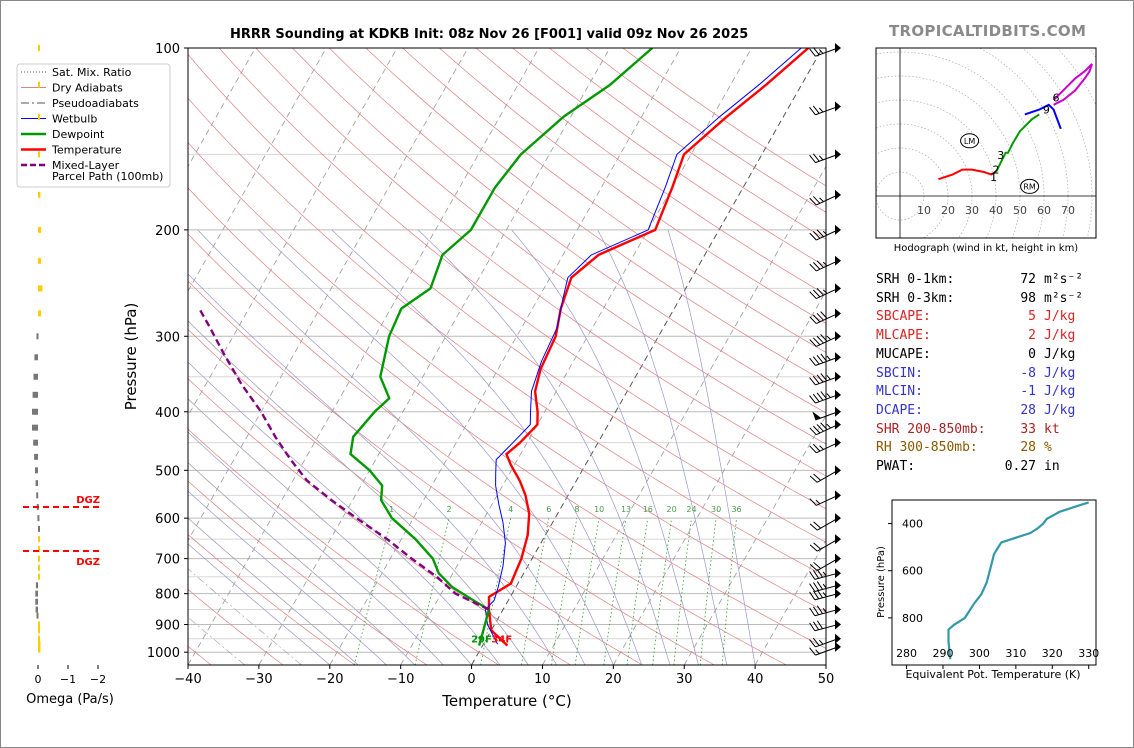  Describe the element at coordinates (1068, 210) in the screenshot. I see `hodograph-tick-label: 70` at that location.